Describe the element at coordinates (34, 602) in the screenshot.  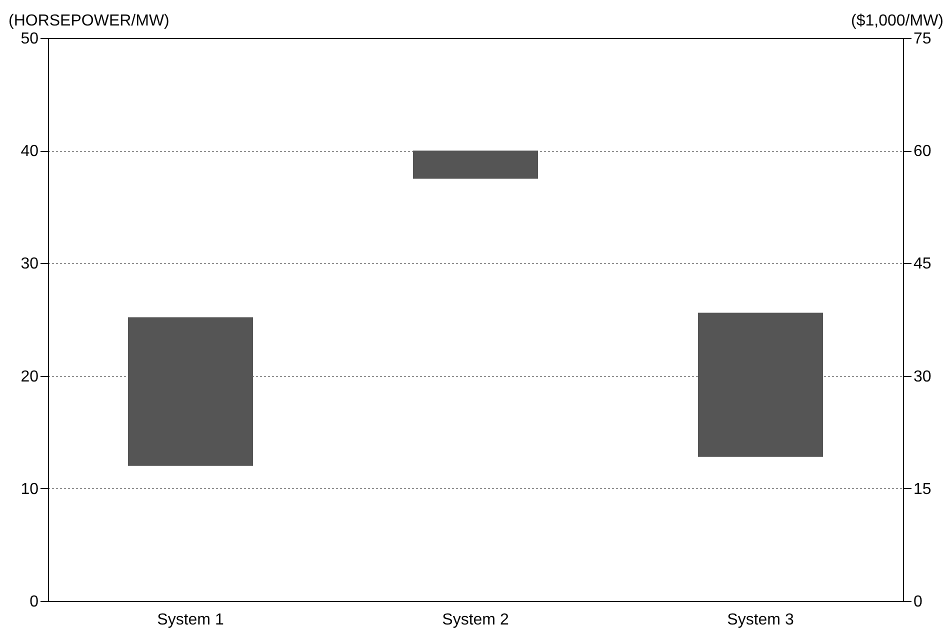
I see `y-tick-label: 0` at that location.